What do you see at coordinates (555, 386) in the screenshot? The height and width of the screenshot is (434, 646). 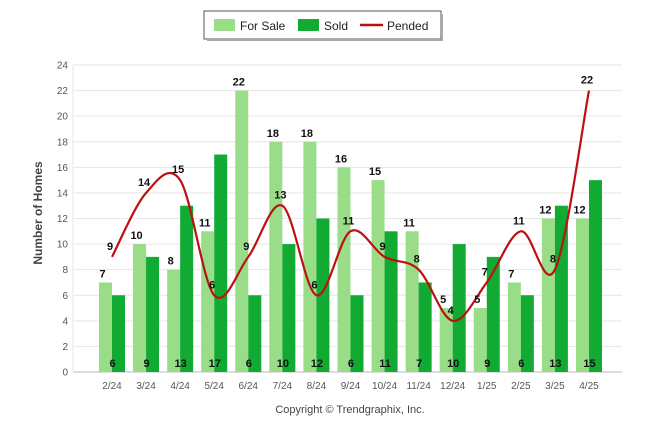 I see `x-tick-label-3-25: 3/25` at bounding box center [555, 386].